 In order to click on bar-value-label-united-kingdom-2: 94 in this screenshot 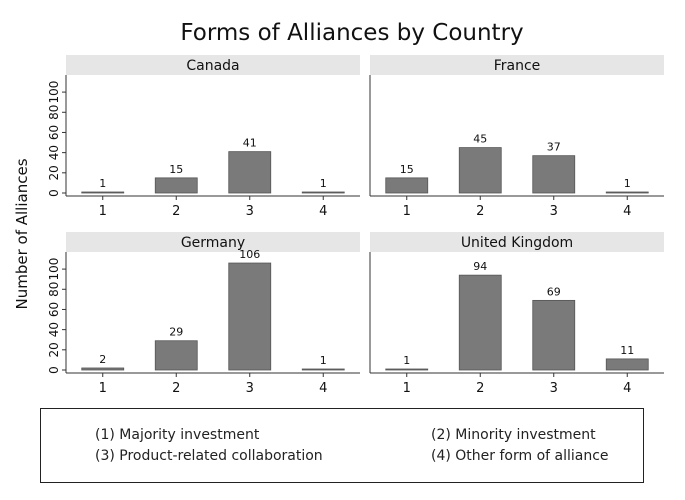, I will do `click(480, 266)`.